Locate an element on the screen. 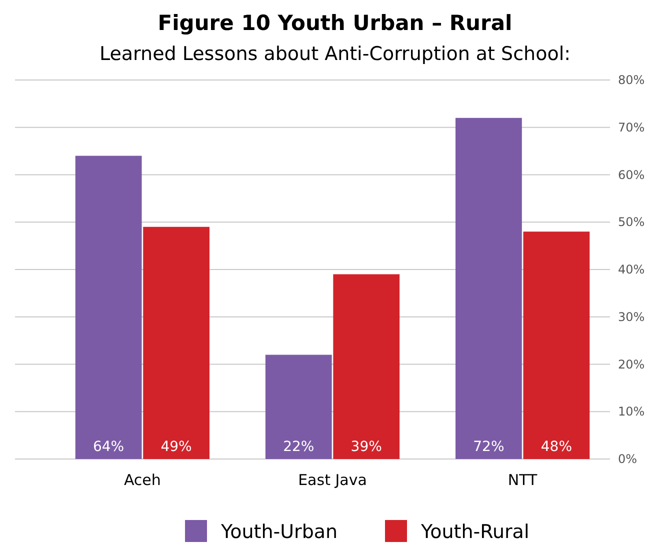  data-label: 72% is located at coordinates (488, 447).